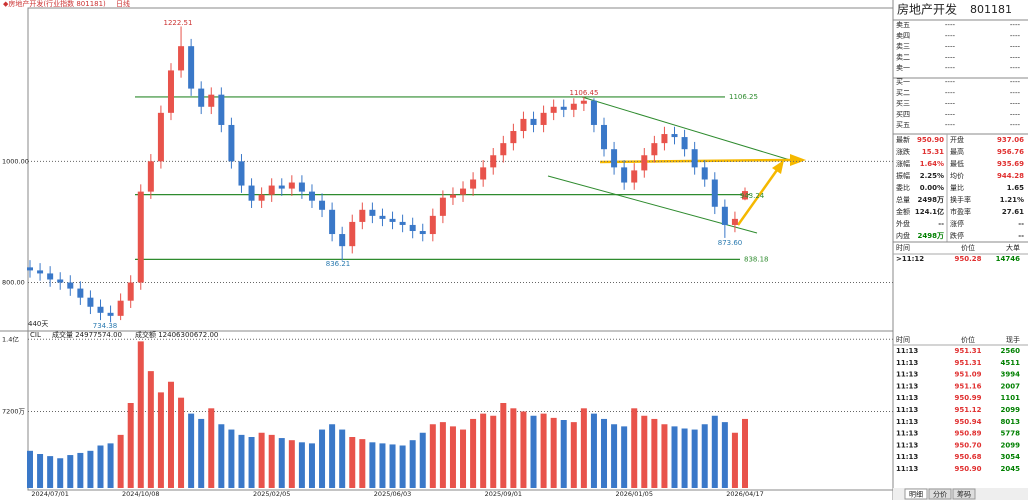 This screenshot has height=500, width=1028. I want to click on stat-label: 换手率, so click(960, 199).